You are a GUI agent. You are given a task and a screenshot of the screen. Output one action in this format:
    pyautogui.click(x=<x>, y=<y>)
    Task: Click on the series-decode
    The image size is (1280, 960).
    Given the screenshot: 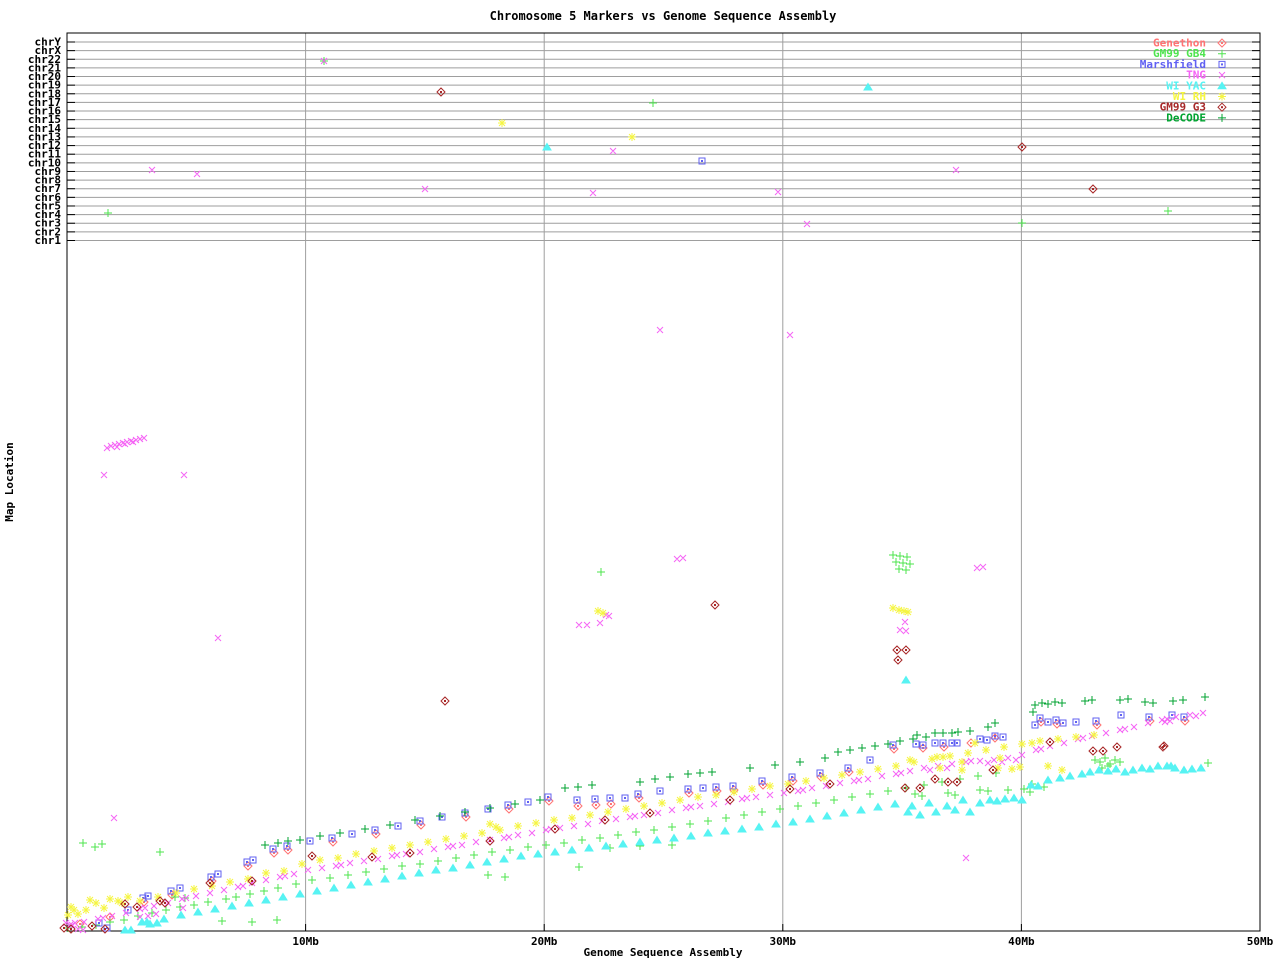 What is the action you would take?
    pyautogui.click(x=735, y=771)
    